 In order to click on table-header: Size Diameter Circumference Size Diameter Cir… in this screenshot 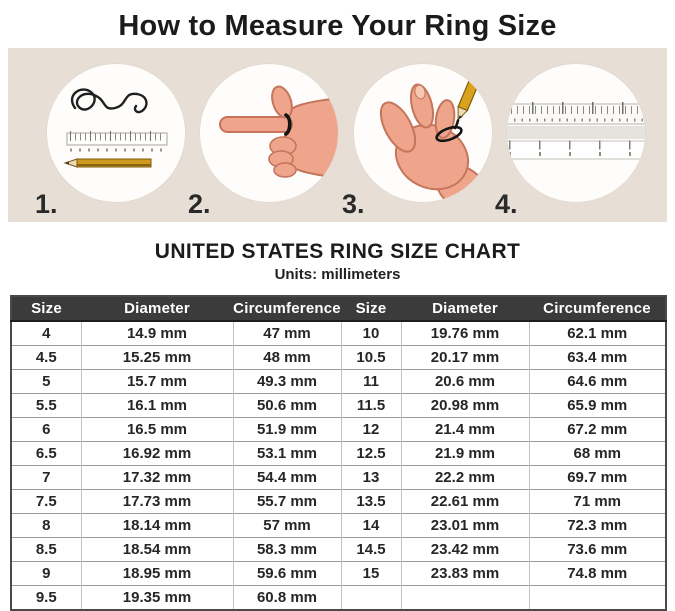, I will do `click(338, 309)`.